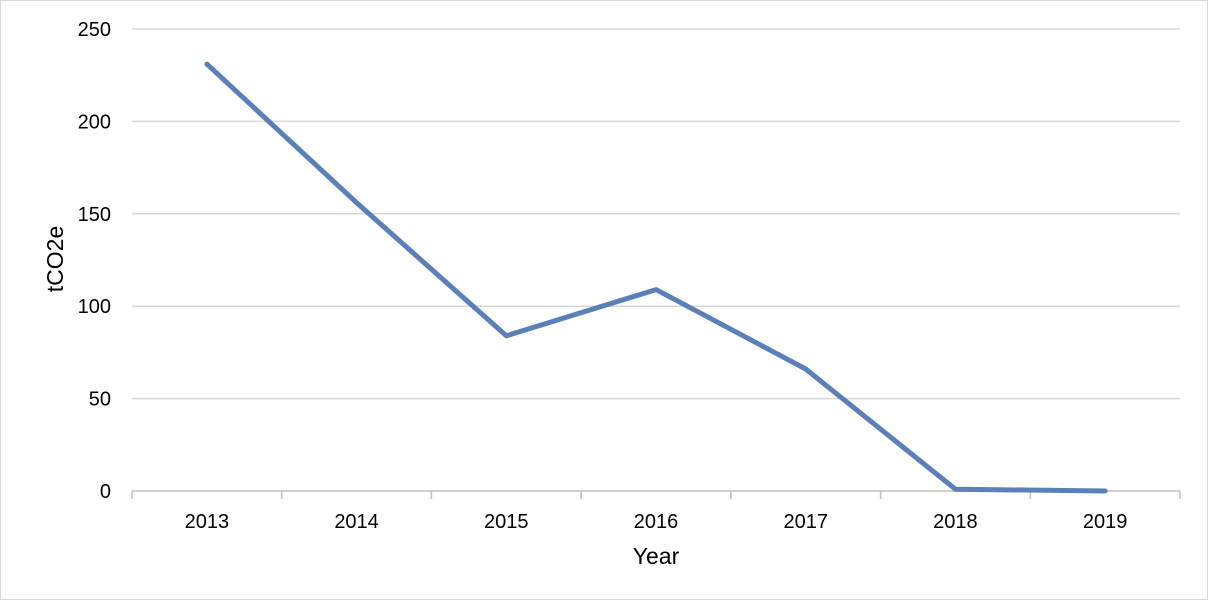 The image size is (1208, 601). Describe the element at coordinates (94, 30) in the screenshot. I see `y-tick-label: 250` at that location.